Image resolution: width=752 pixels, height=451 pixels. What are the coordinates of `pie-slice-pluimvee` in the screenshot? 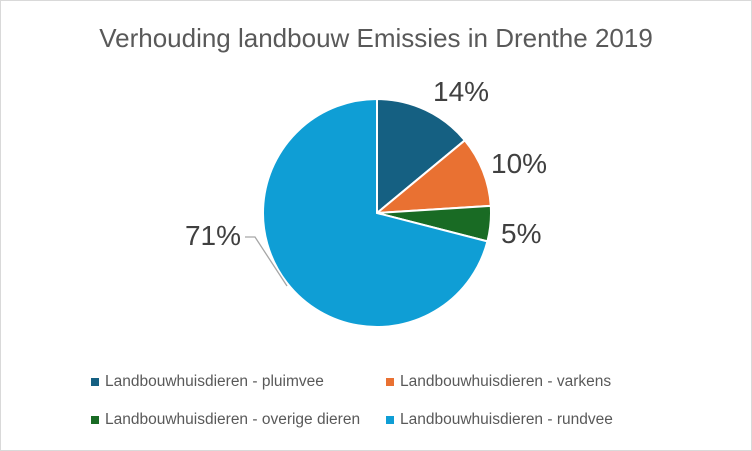 It's located at (421, 156).